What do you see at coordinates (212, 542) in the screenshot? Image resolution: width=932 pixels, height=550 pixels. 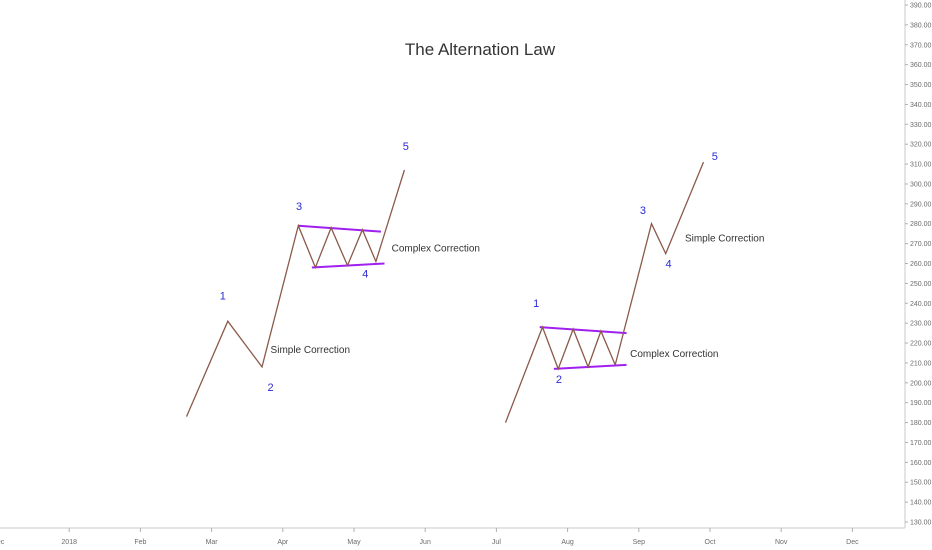 I see `x-tick-label: Mar` at bounding box center [212, 542].